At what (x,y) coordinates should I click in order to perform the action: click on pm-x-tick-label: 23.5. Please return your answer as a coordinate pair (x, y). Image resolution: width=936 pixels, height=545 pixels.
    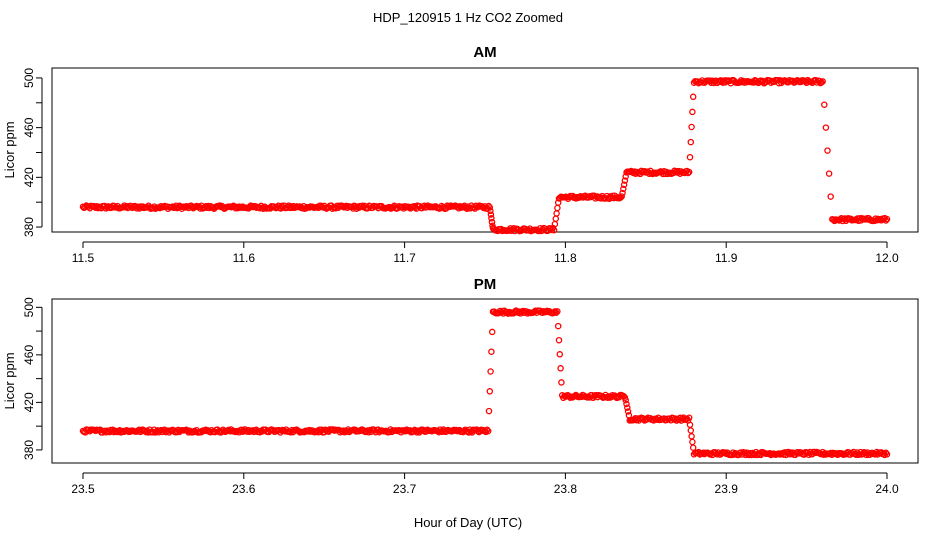
    Looking at the image, I should click on (83, 489).